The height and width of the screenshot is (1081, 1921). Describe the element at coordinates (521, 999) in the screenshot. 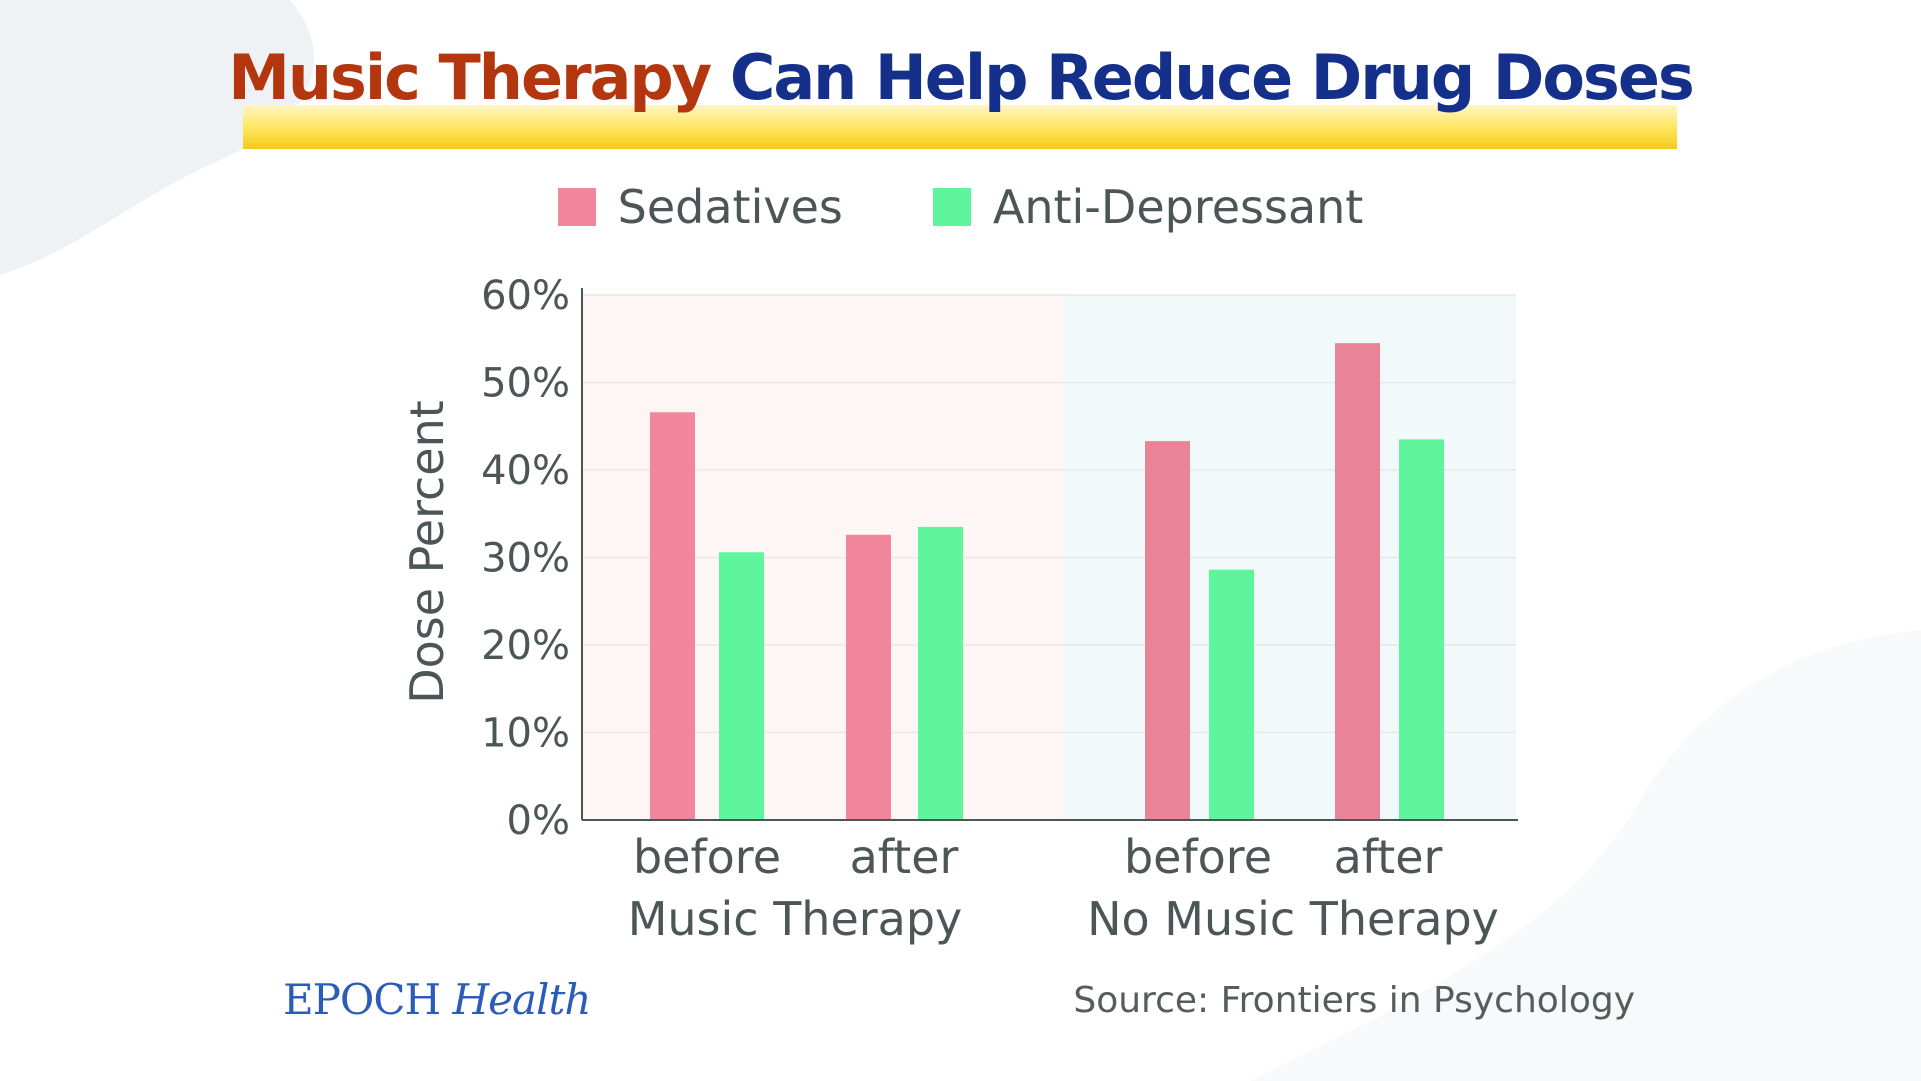

I see `brand-italic: Health` at that location.